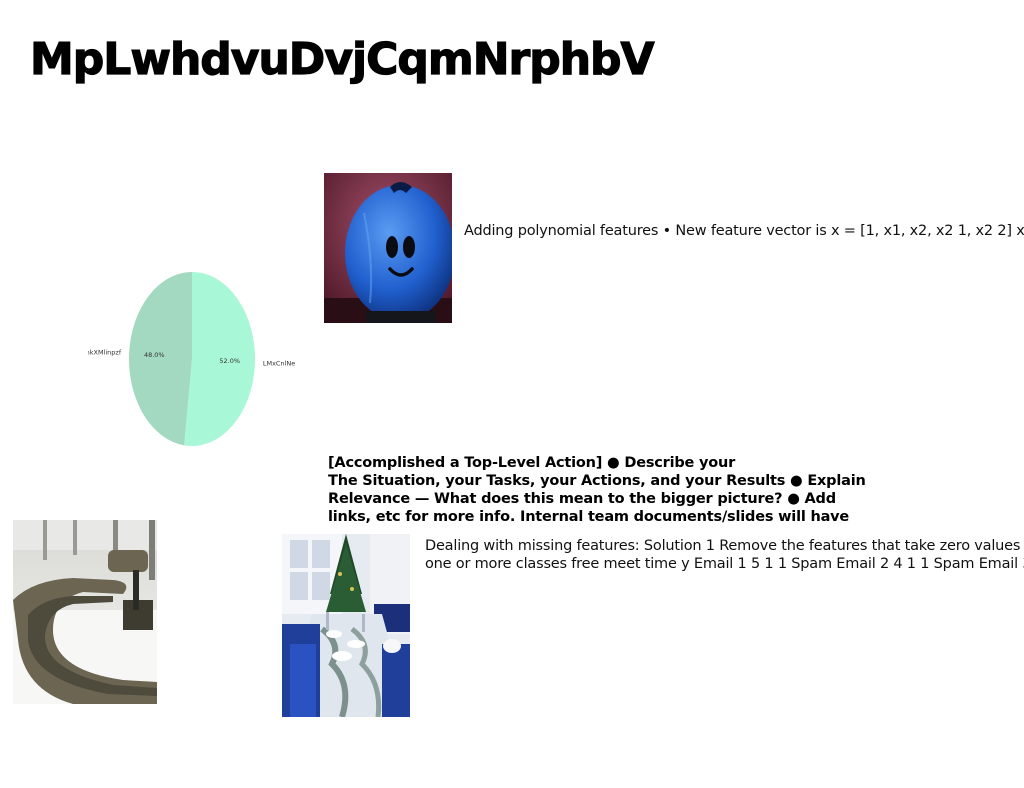 The height and width of the screenshot is (788, 1024). What do you see at coordinates (229, 361) in the screenshot?
I see `pie-value-label: 52.0%` at bounding box center [229, 361].